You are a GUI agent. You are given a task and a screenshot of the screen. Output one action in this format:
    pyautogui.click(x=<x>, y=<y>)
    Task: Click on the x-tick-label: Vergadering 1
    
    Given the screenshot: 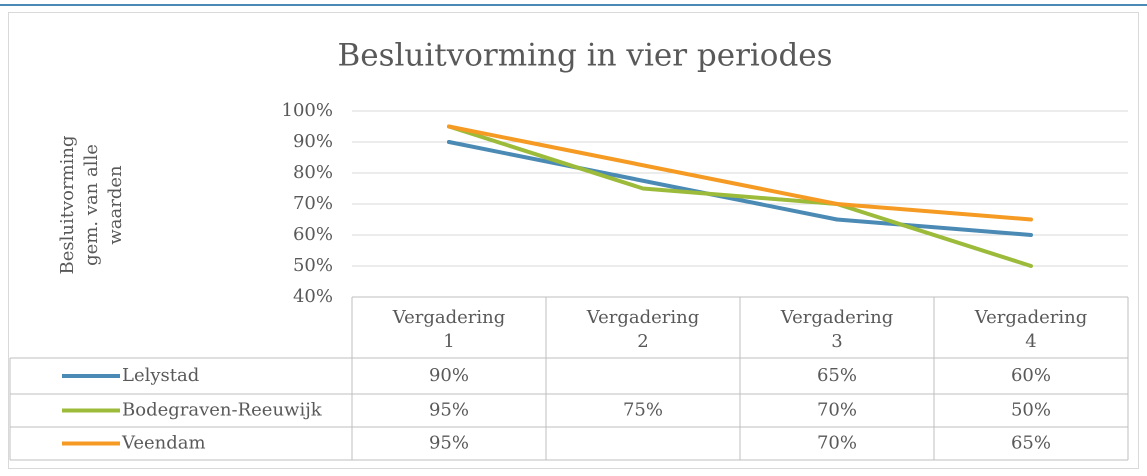 What is the action you would take?
    pyautogui.click(x=449, y=329)
    